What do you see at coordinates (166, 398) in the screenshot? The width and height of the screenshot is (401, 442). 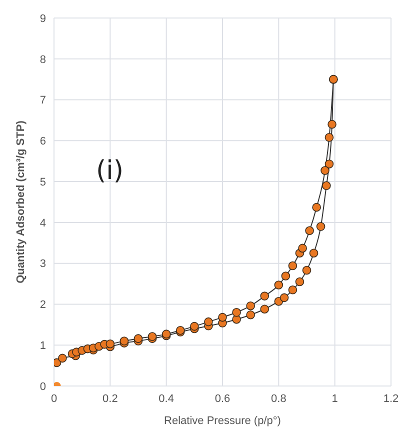 I see `x-tick-label: 0.4` at bounding box center [166, 398].